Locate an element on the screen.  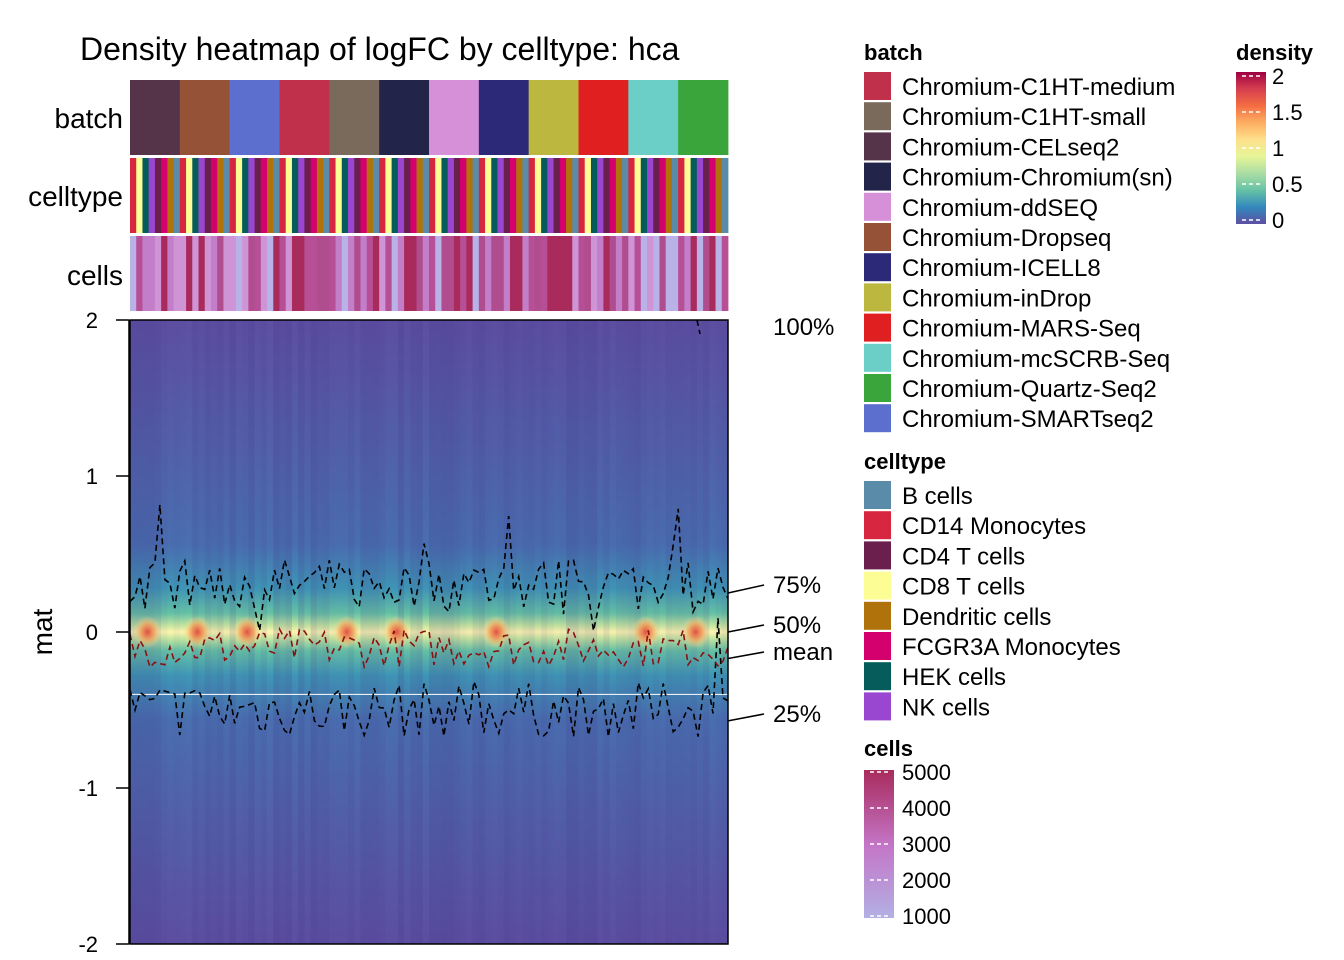
legend-label: CD8 T cells is located at coordinates (963, 587).